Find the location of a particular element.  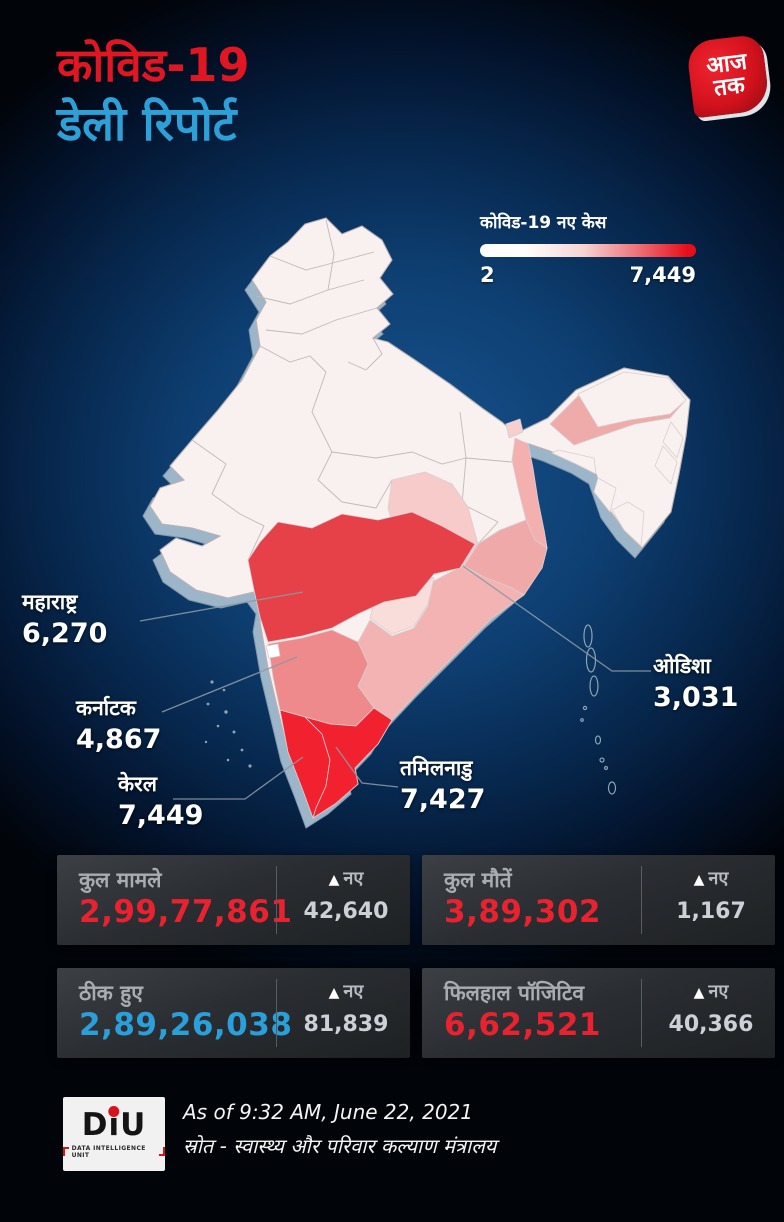

card-label: कुल मौतें is located at coordinates (478, 880).